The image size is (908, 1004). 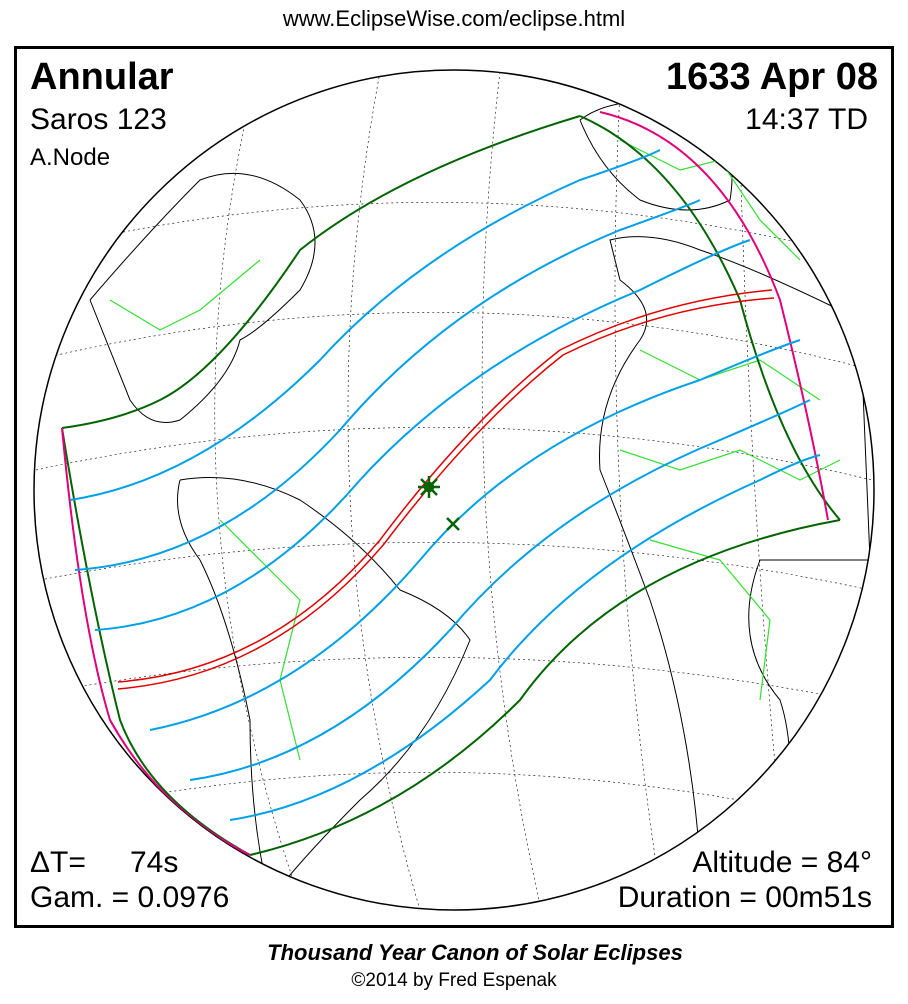 What do you see at coordinates (453, 524) in the screenshot?
I see `sub-solar-point-marker` at bounding box center [453, 524].